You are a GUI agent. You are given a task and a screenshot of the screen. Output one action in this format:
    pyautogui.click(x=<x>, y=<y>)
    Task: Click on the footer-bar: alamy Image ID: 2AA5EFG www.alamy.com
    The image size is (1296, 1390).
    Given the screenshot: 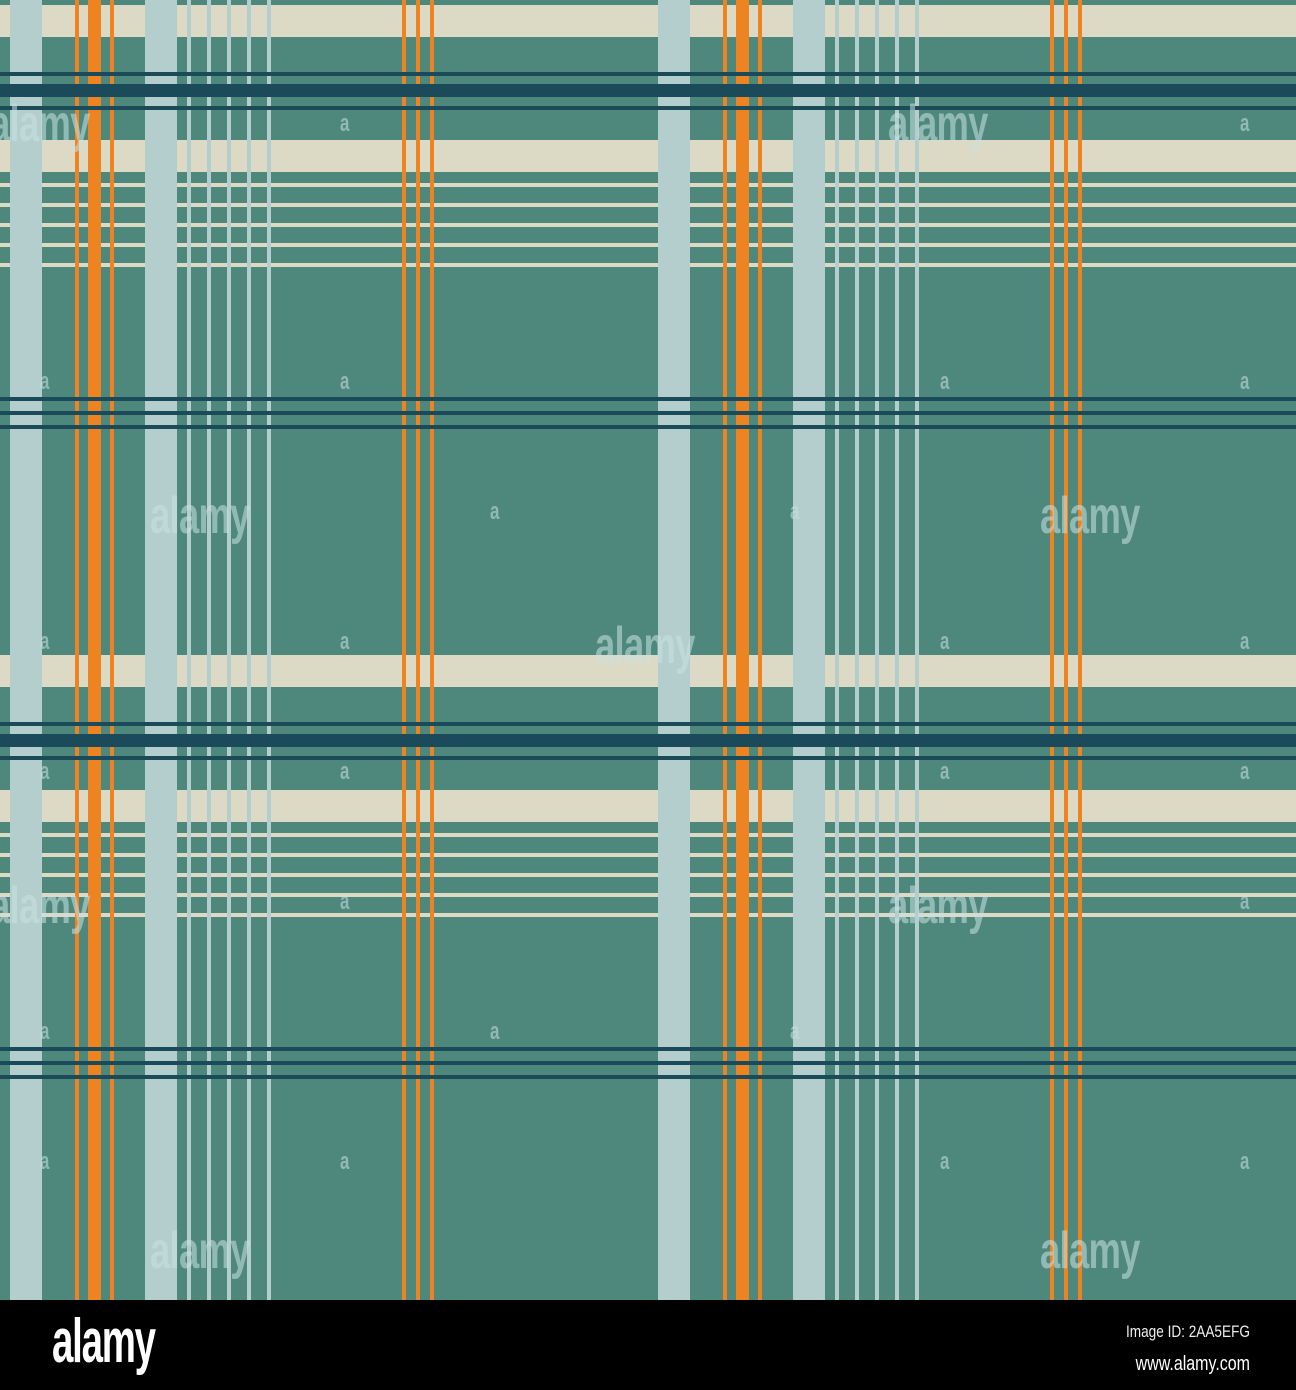 What is the action you would take?
    pyautogui.click(x=648, y=1345)
    